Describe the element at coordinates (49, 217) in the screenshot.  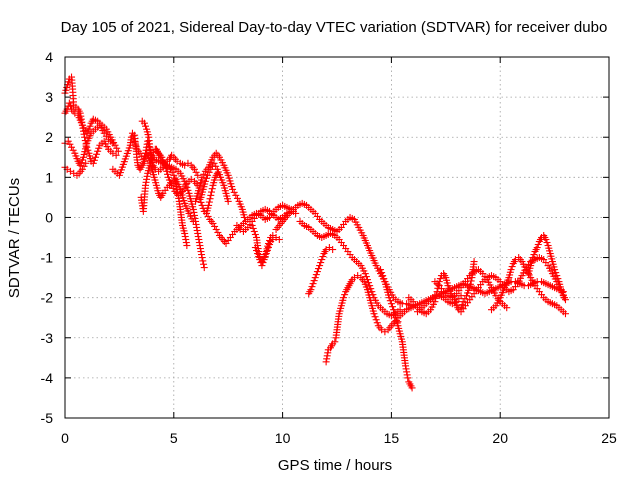
I see `y-tick-label: 0` at that location.